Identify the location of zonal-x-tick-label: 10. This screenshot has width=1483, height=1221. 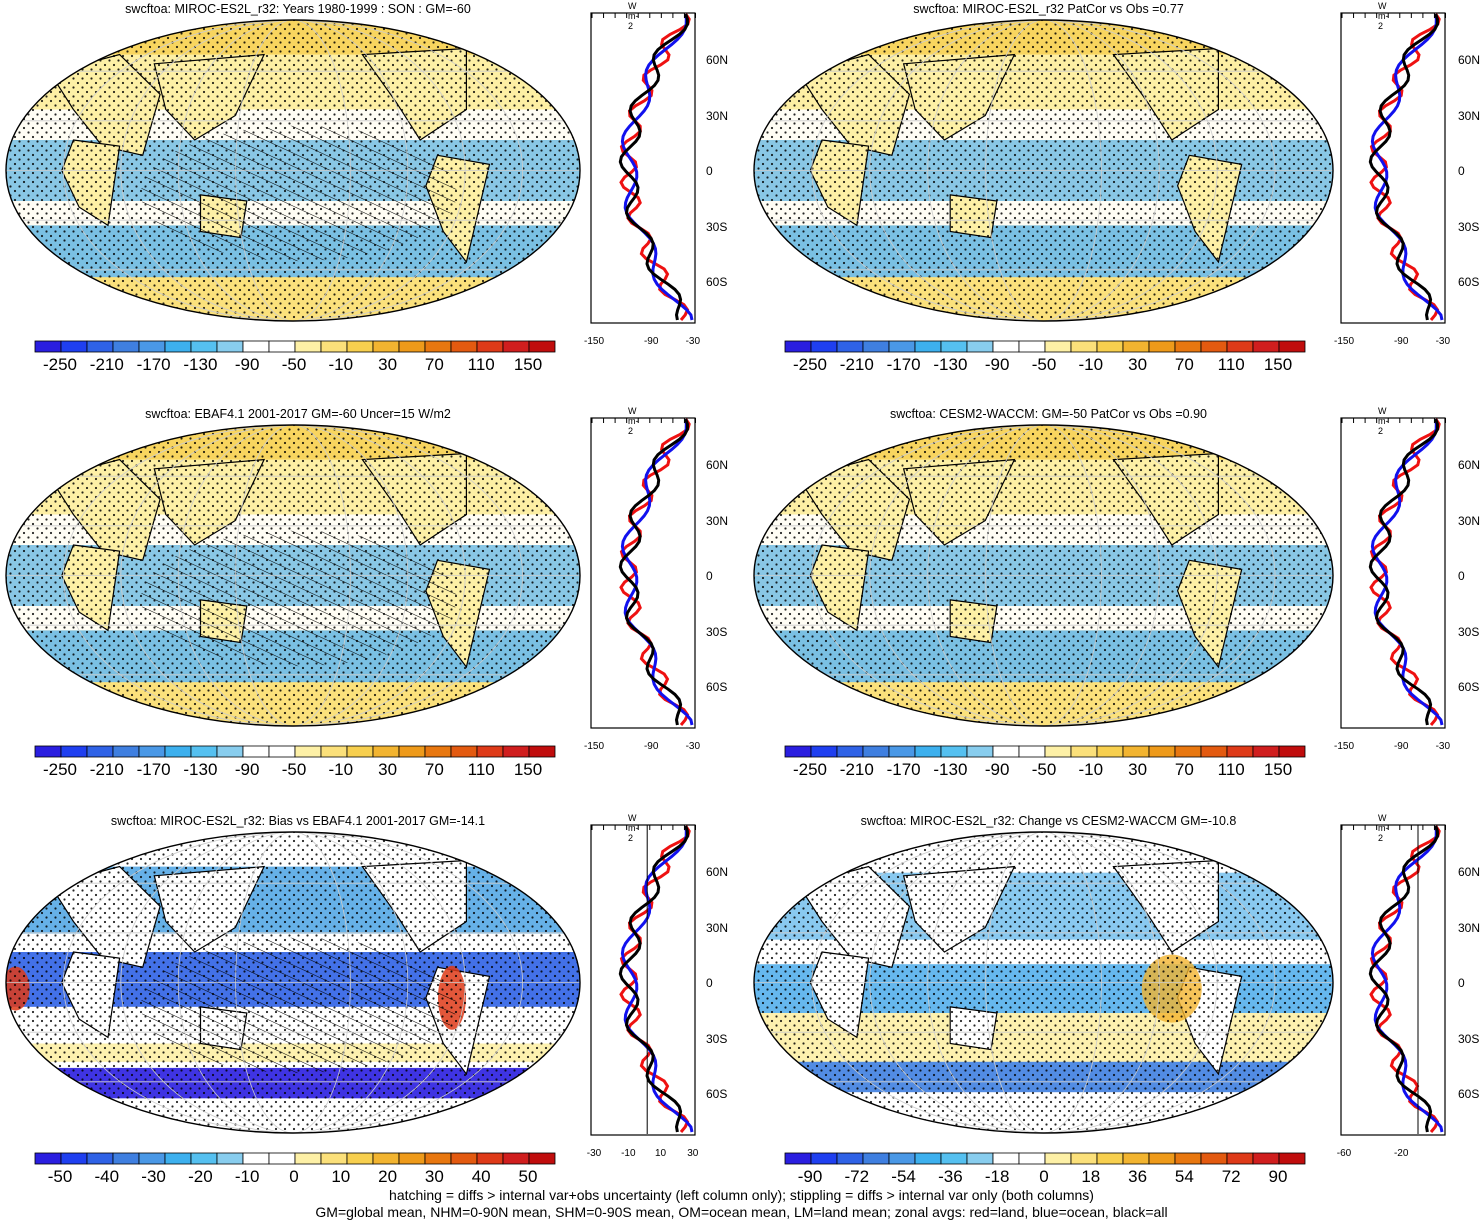
(660, 1153).